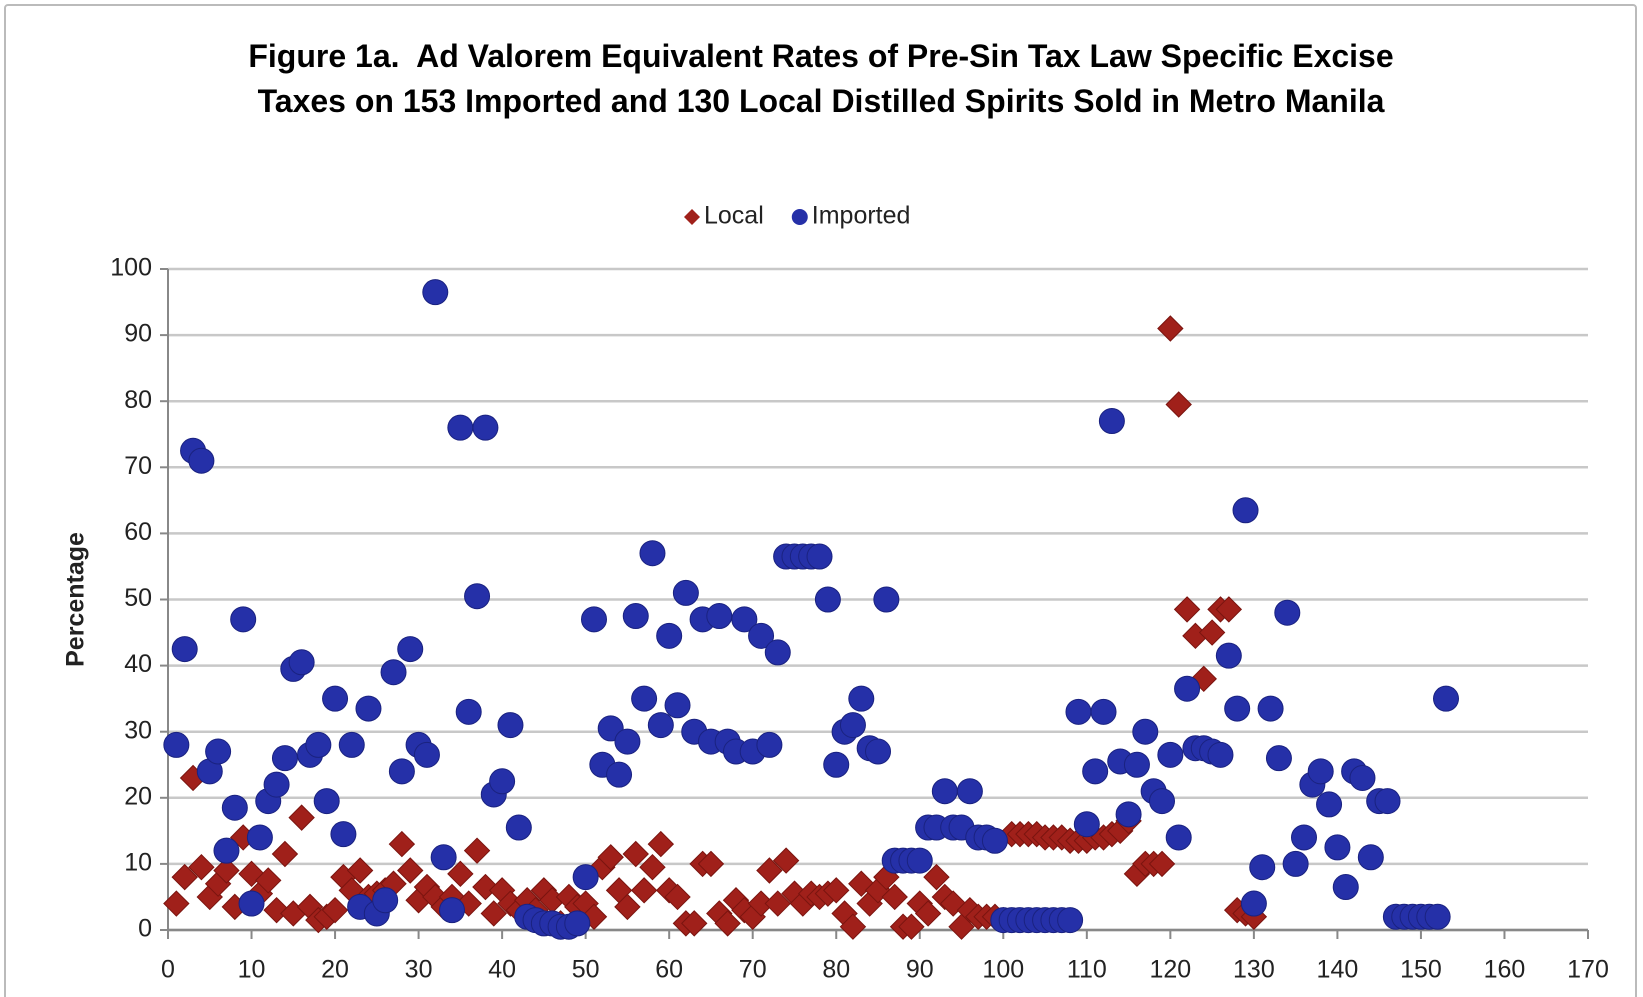 This screenshot has height=997, width=1643. Describe the element at coordinates (1505, 970) in the screenshot. I see `x-tick-label: 160` at that location.